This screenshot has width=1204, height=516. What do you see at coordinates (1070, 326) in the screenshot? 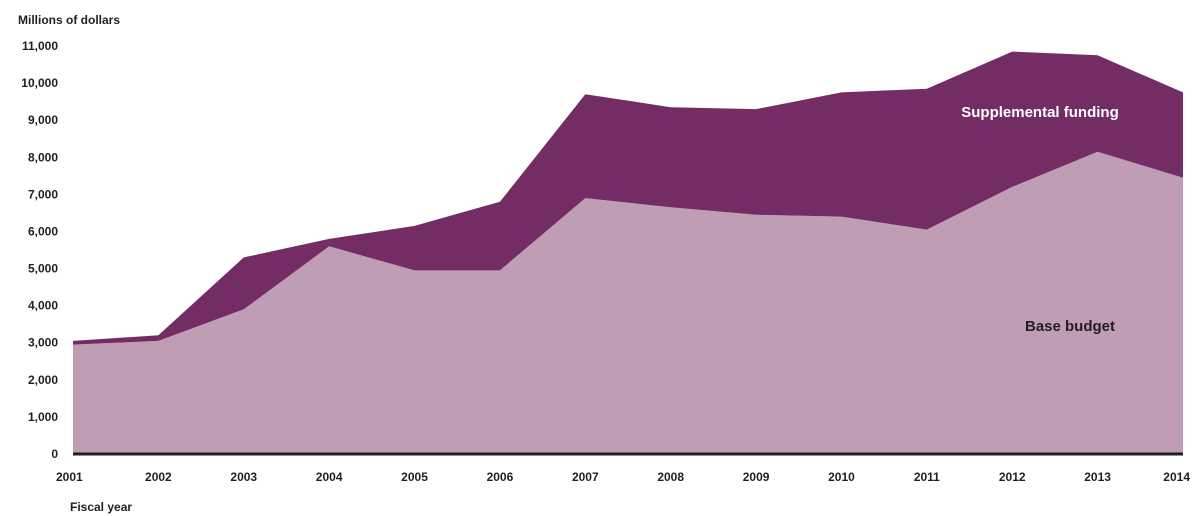
I see `base-budget-label: Base budget` at bounding box center [1070, 326].